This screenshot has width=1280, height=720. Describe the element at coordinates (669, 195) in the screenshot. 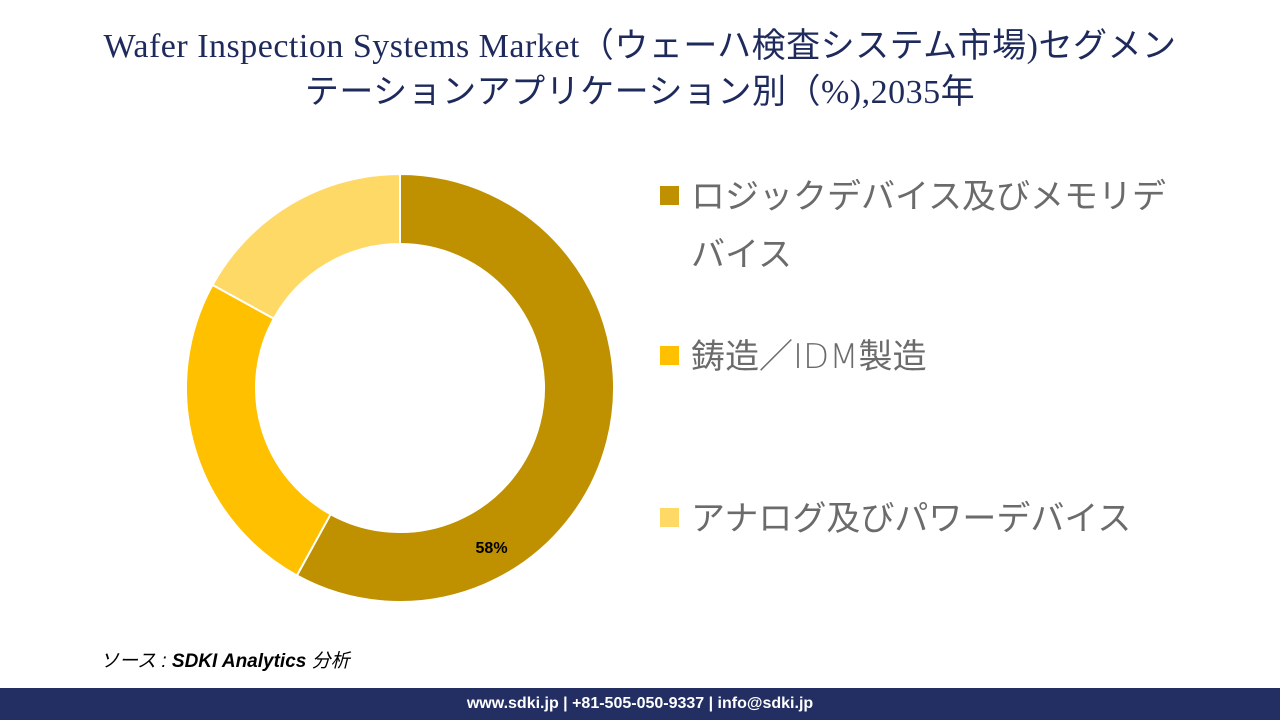

I see `legend-swatch-logic-memory` at that location.